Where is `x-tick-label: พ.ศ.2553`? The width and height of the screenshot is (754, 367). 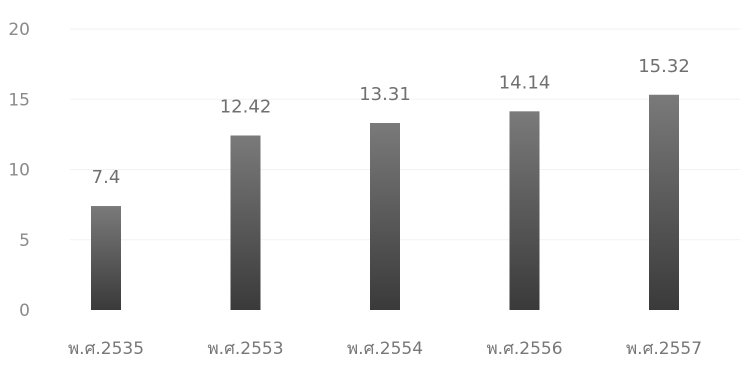 x-tick-label: พ.ศ.2553 is located at coordinates (245, 349).